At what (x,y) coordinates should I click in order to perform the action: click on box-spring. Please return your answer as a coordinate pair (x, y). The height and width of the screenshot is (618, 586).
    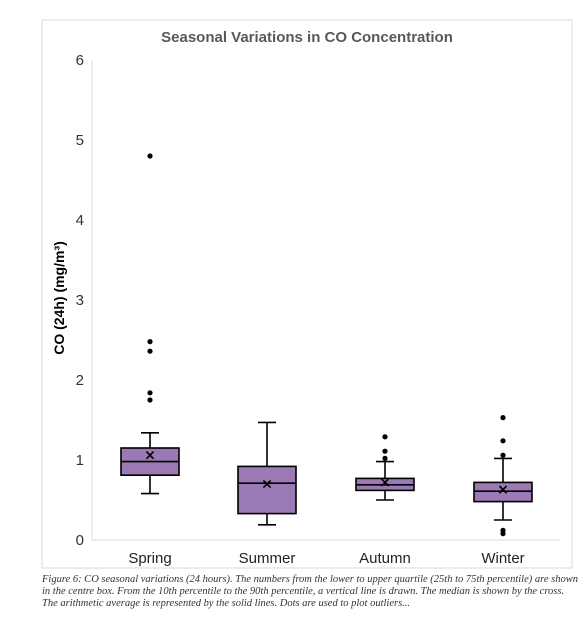
    Looking at the image, I should click on (150, 324).